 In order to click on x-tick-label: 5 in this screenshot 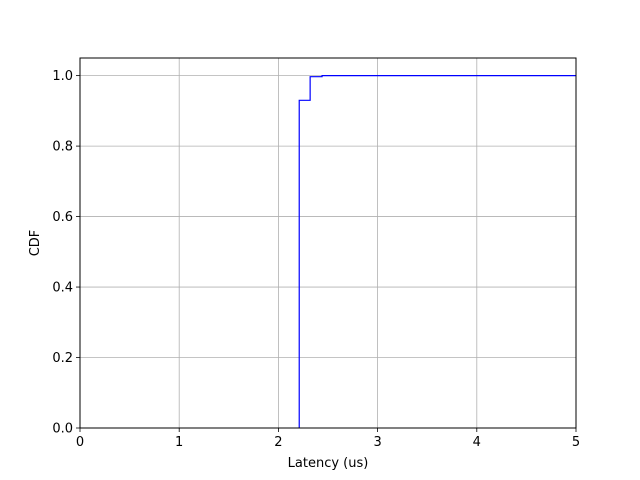, I will do `click(576, 442)`.